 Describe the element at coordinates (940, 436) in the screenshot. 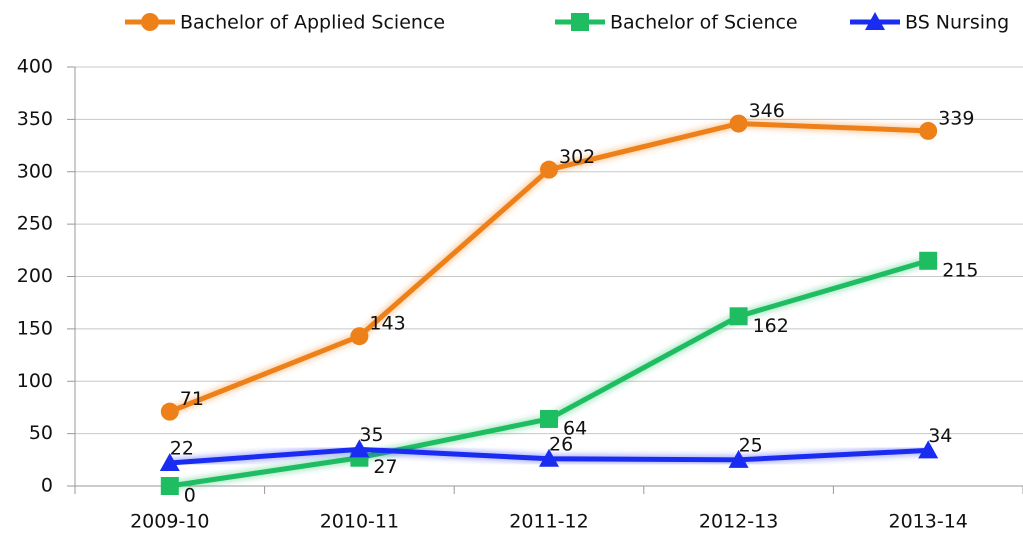

I see `data-label: 34` at that location.